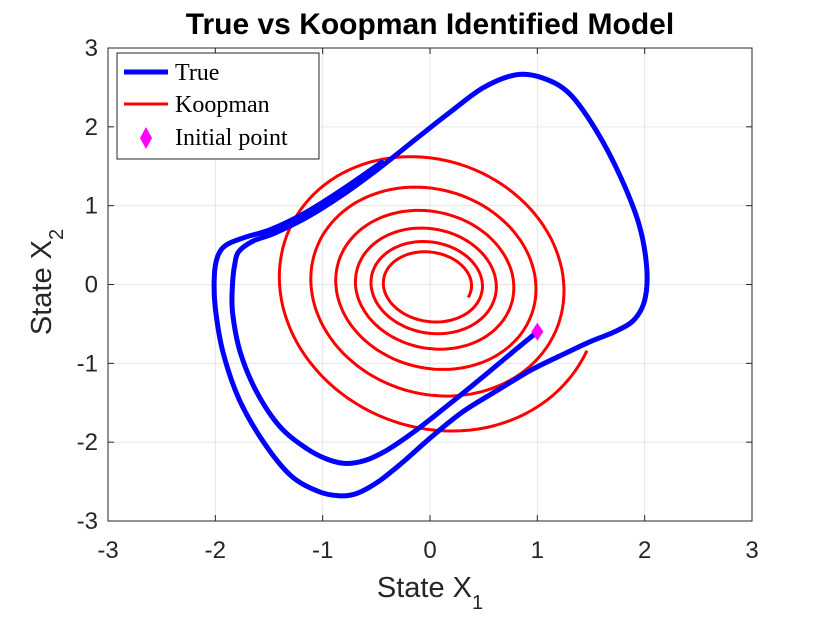 This screenshot has width=830, height=623. What do you see at coordinates (146, 138) in the screenshot?
I see `legend-initial-point-marker` at bounding box center [146, 138].